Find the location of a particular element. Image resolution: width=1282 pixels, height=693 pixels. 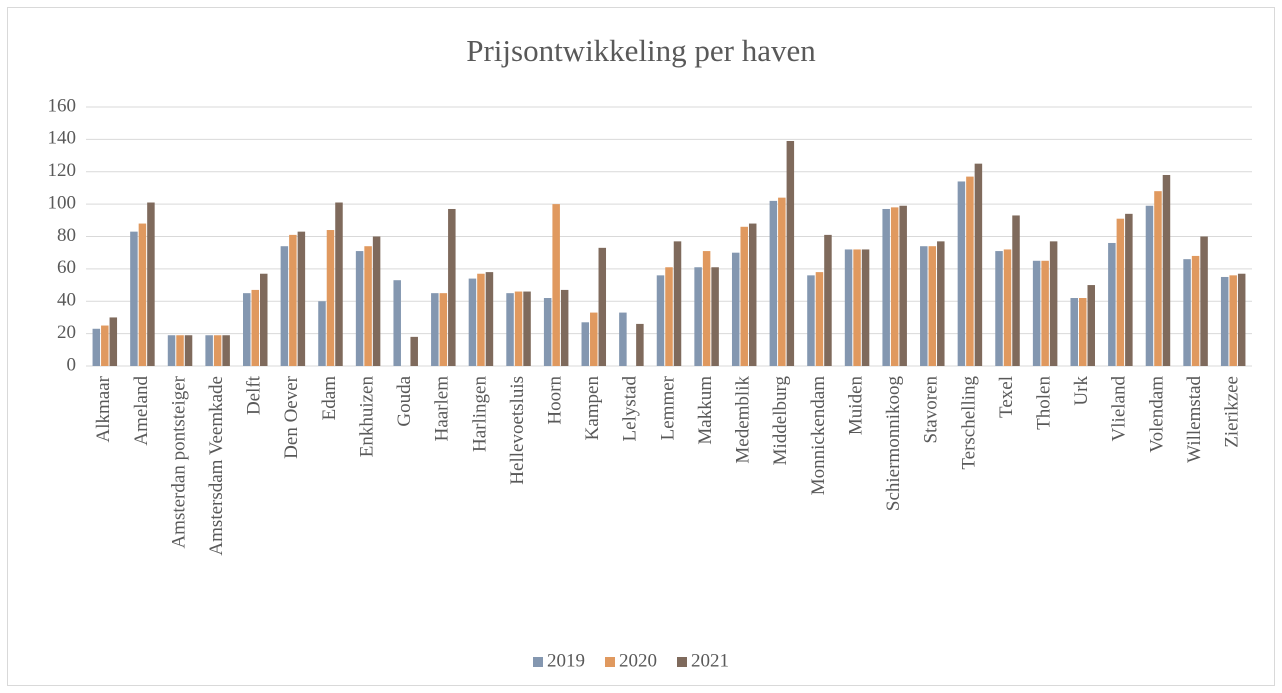

x-tick-label: Schiermonnikoog is located at coordinates (893, 444).